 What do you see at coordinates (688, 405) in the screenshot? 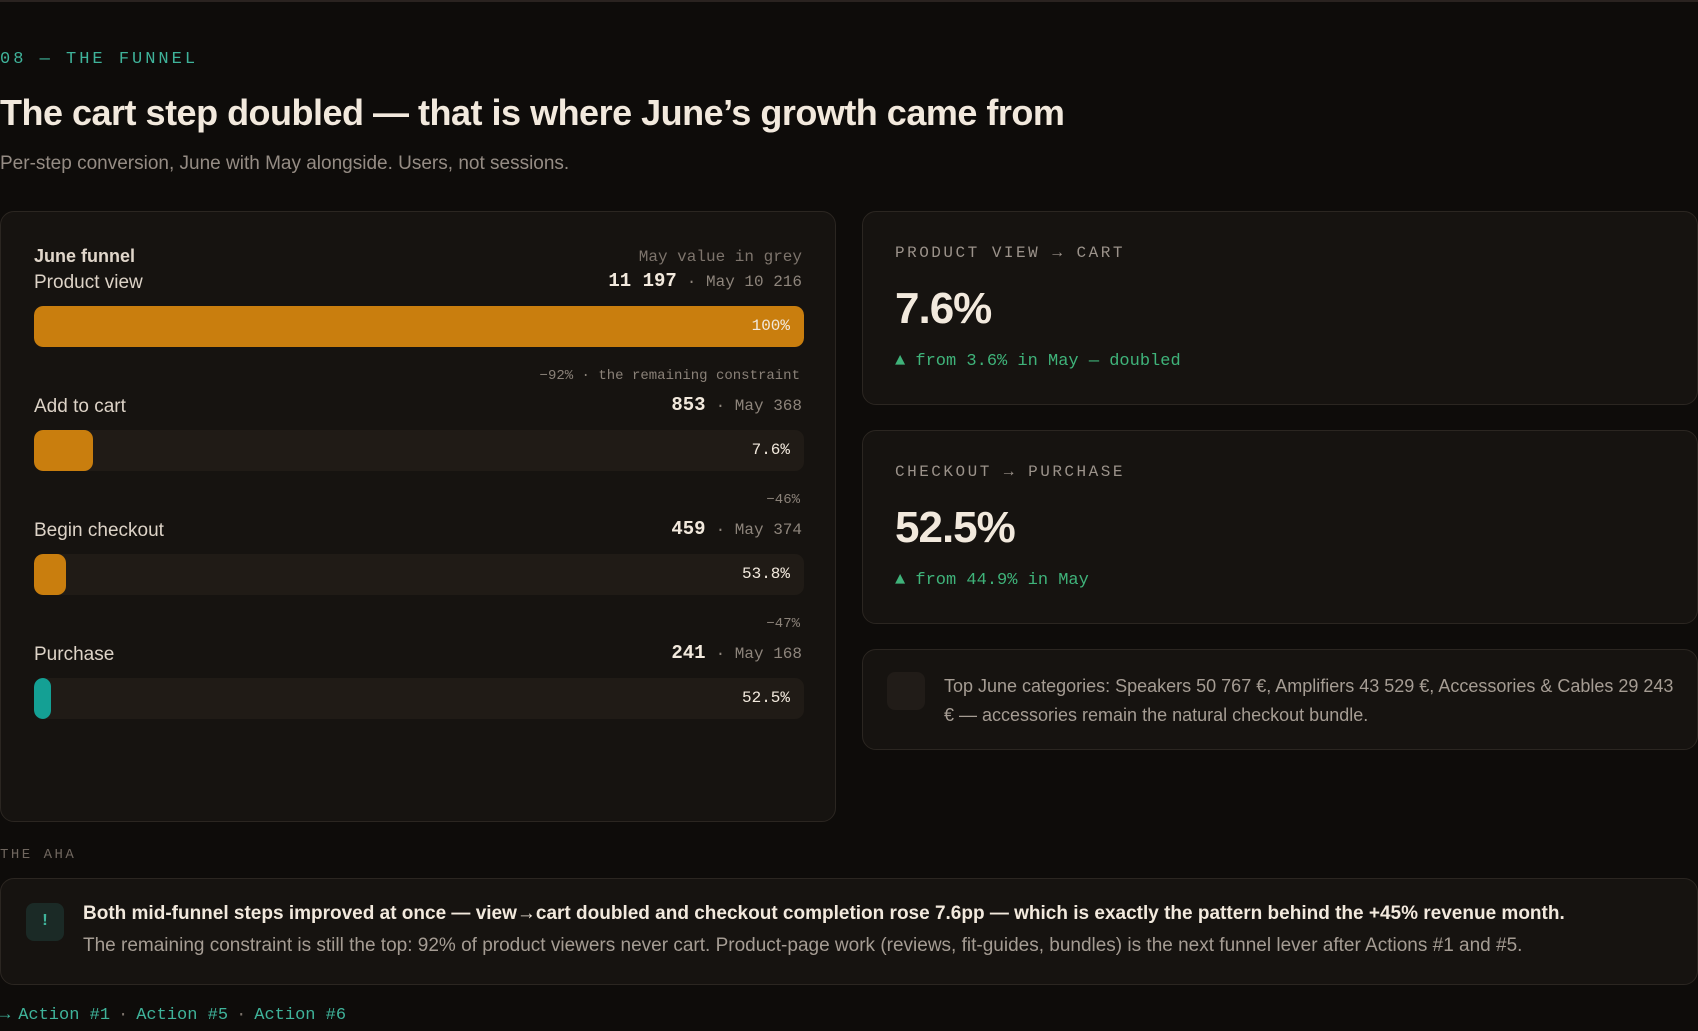
I see `step-value: 853` at bounding box center [688, 405].